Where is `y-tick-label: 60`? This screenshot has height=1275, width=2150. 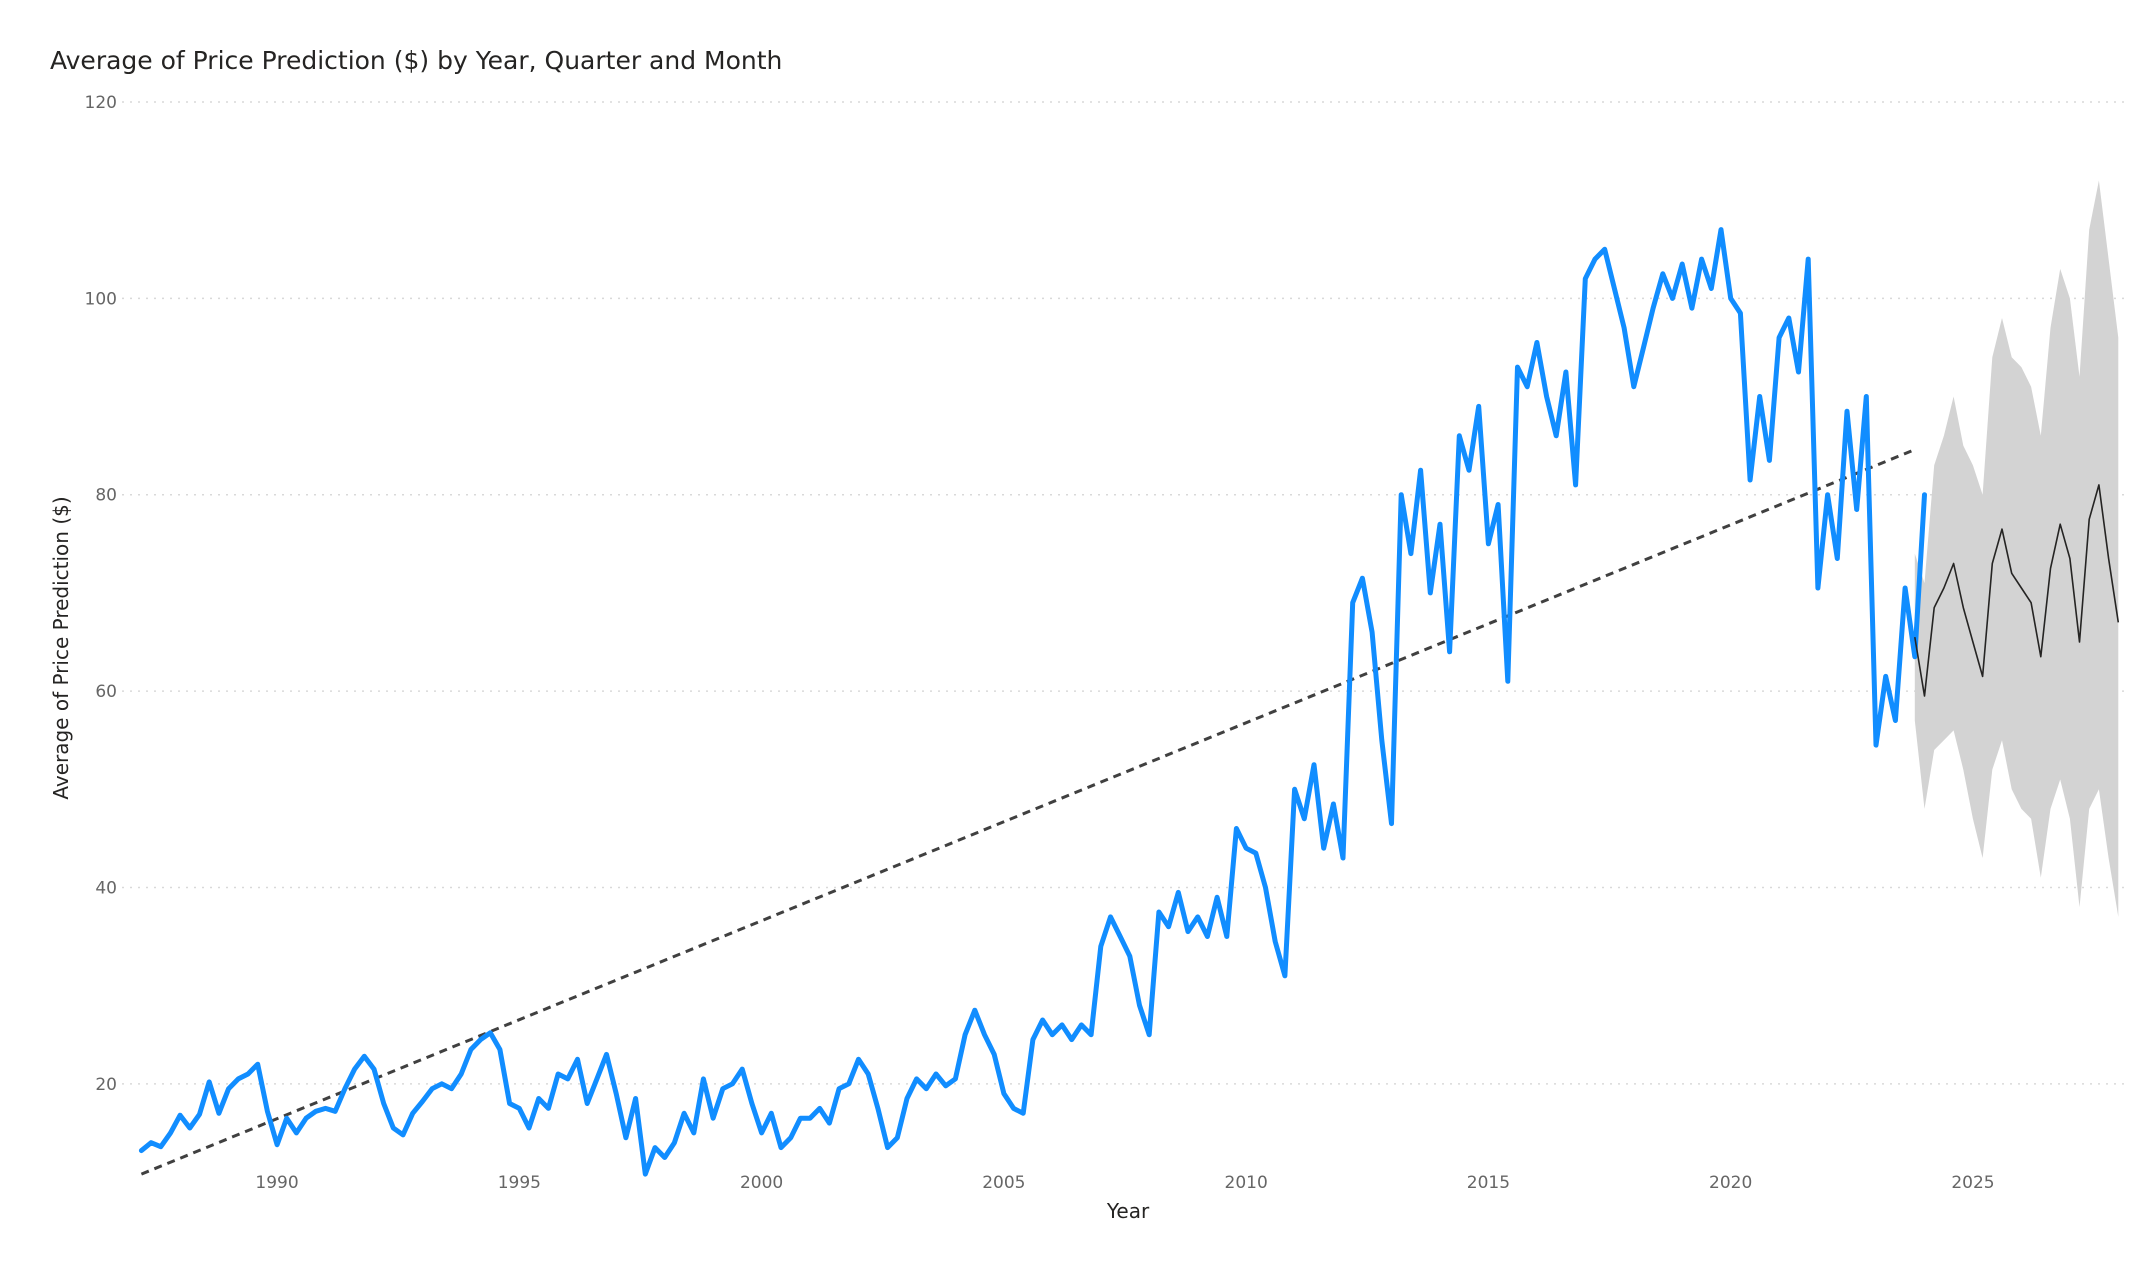
y-tick-label: 60 is located at coordinates (106, 692).